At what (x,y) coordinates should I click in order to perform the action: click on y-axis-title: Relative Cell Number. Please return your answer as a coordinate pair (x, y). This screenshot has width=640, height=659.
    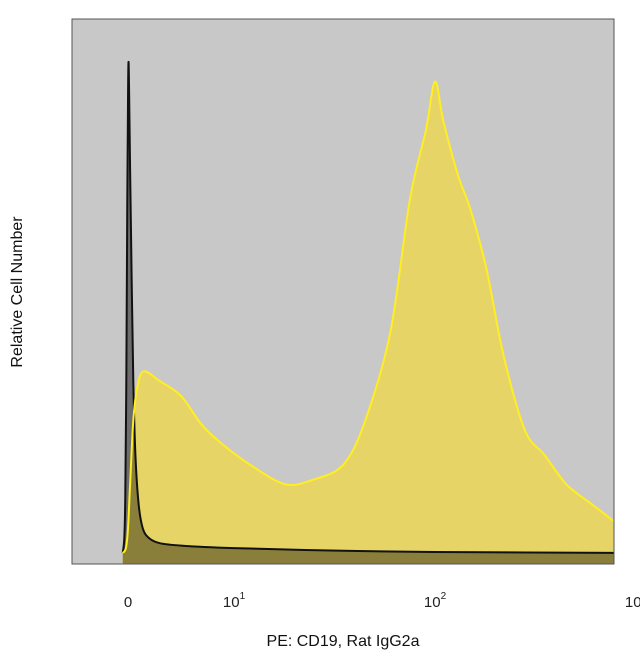
    Looking at the image, I should click on (17, 292).